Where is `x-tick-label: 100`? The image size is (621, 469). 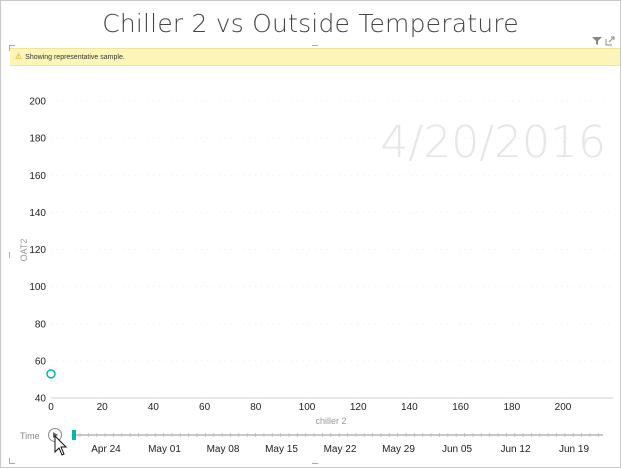 x-tick-label: 100 is located at coordinates (307, 407).